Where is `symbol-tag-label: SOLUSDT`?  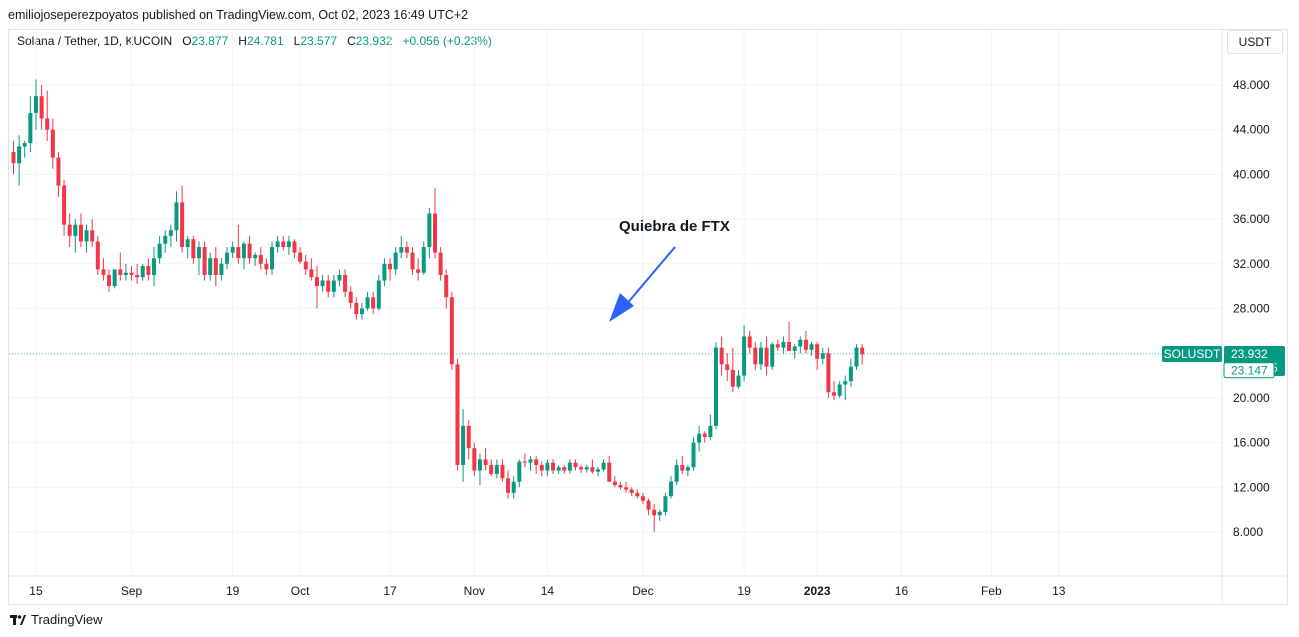
symbol-tag-label: SOLUSDT is located at coordinates (1192, 354).